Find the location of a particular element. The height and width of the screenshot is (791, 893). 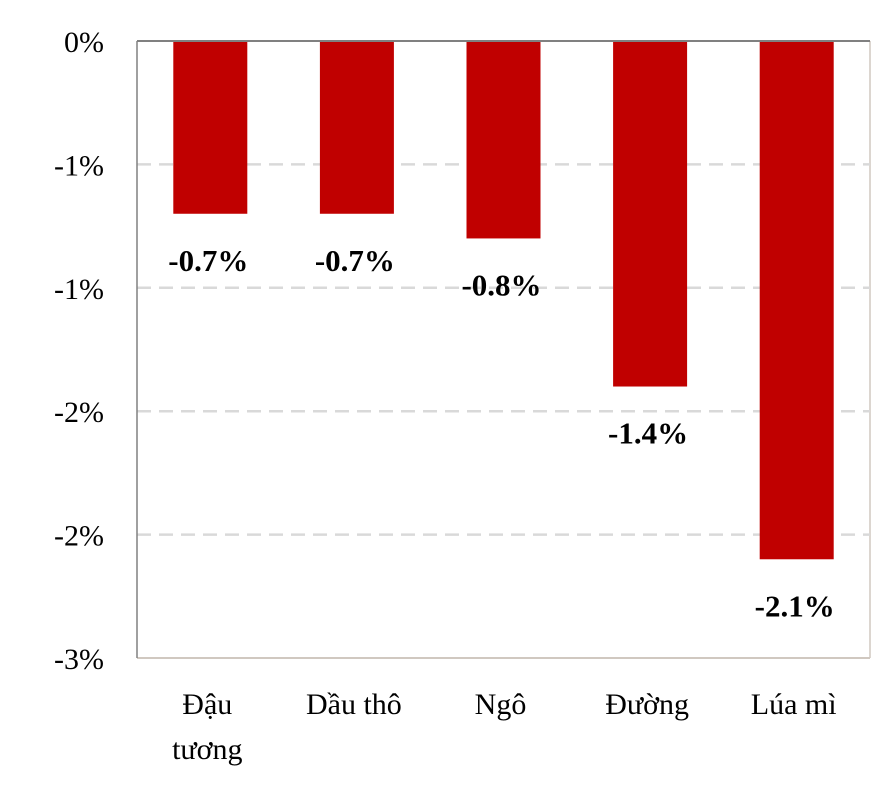

x-category-label: tương is located at coordinates (207, 749).